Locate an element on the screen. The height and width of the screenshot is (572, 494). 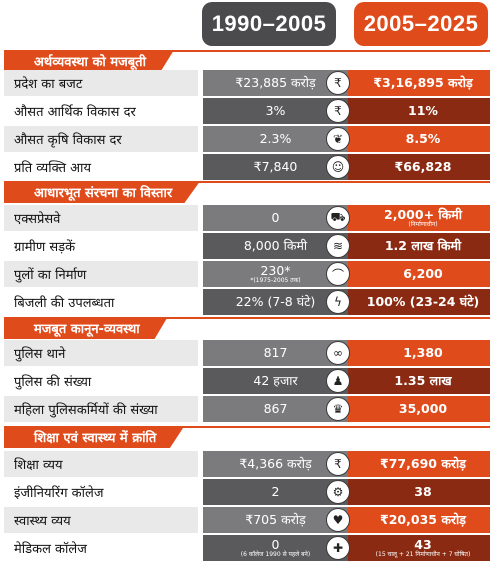
old-value-text: 3% is located at coordinates (275, 111).